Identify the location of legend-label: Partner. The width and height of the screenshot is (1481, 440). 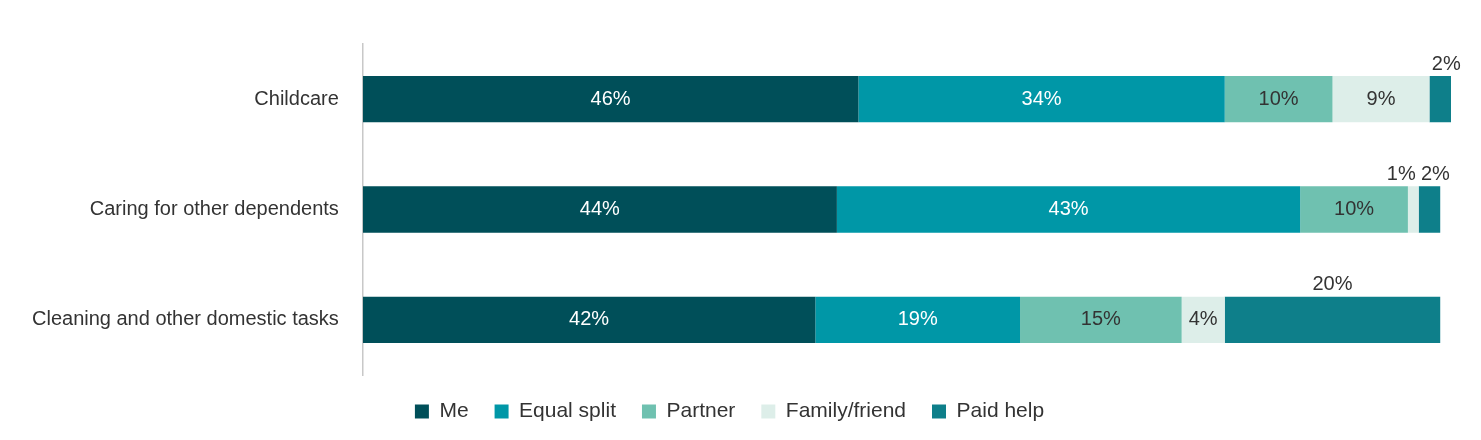
(701, 410).